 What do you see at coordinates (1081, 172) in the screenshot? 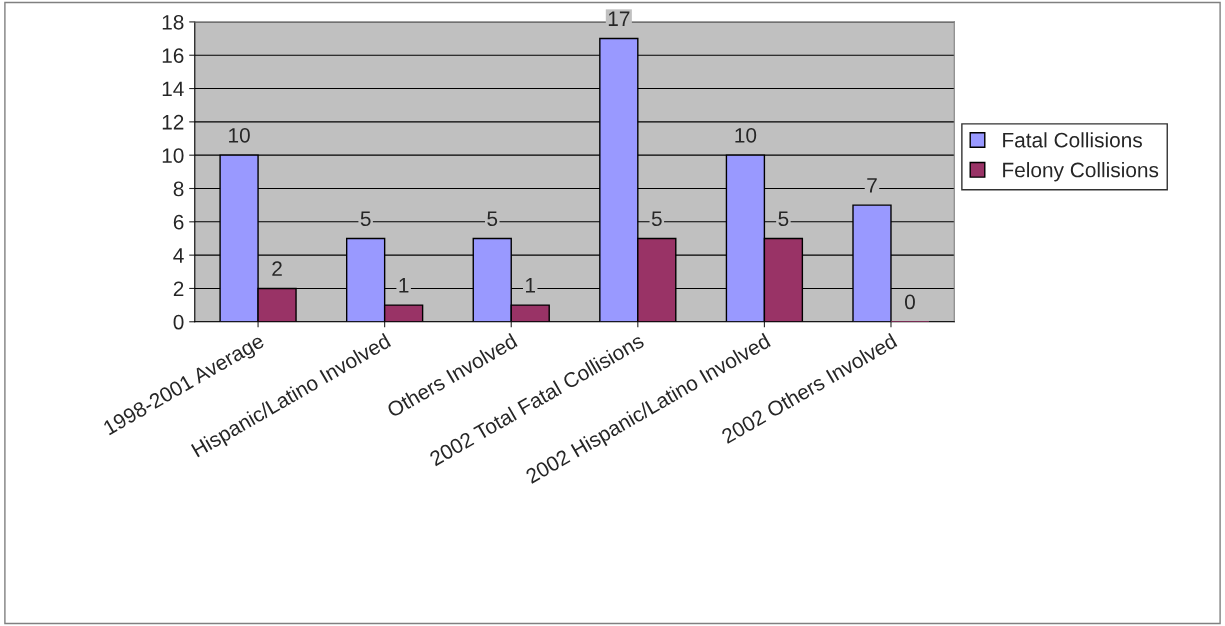
I see `legend-label: Felony Collisions` at bounding box center [1081, 172].